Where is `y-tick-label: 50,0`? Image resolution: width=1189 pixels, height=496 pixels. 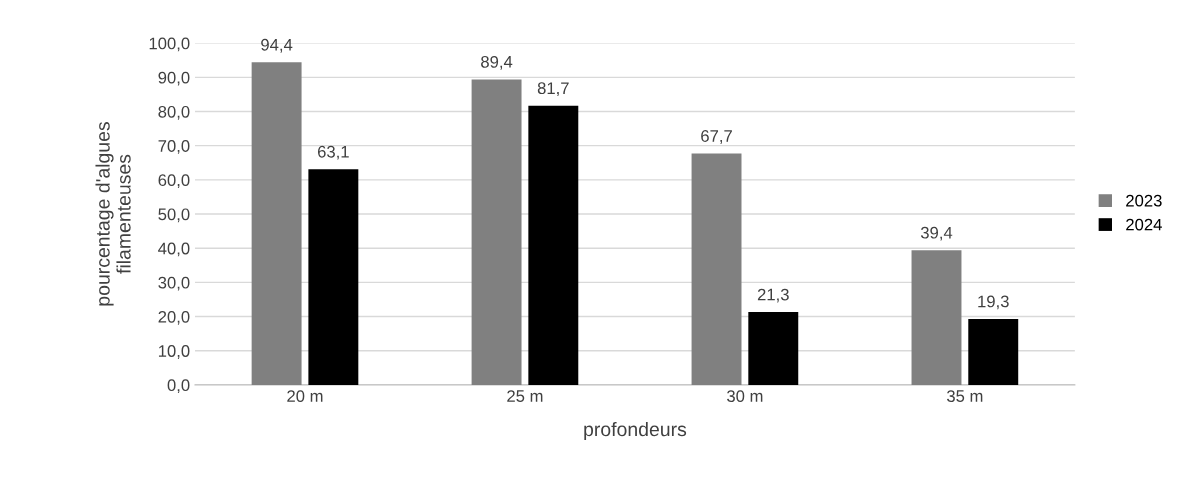
y-tick-label: 50,0 is located at coordinates (174, 215).